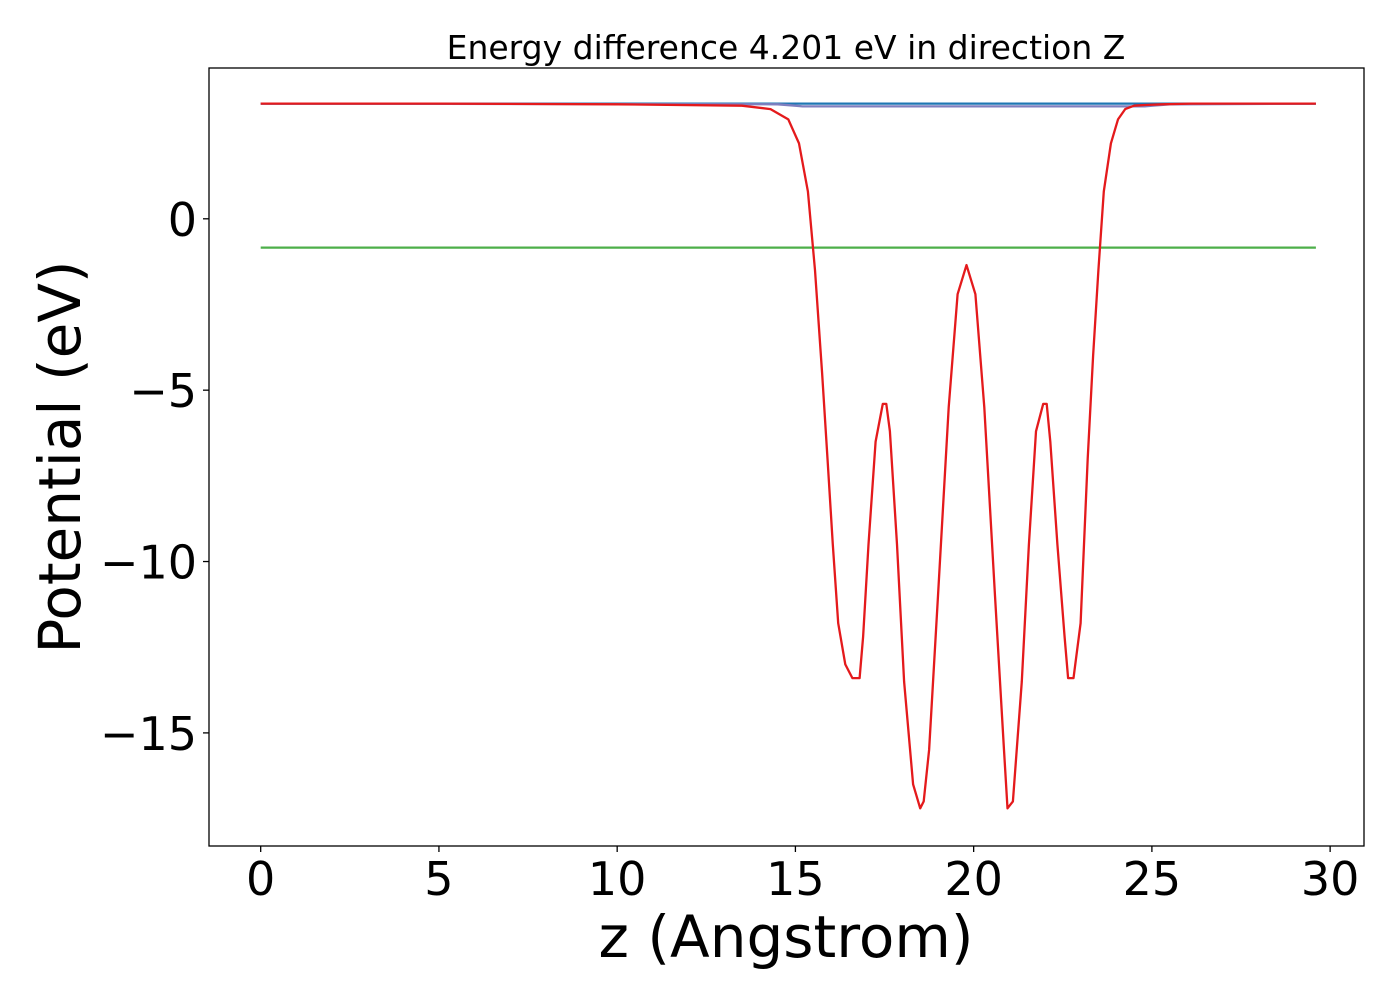 Image resolution: width=1400 pixels, height=1000 pixels. Describe the element at coordinates (795, 879) in the screenshot. I see `x-tick-label: 15` at that location.